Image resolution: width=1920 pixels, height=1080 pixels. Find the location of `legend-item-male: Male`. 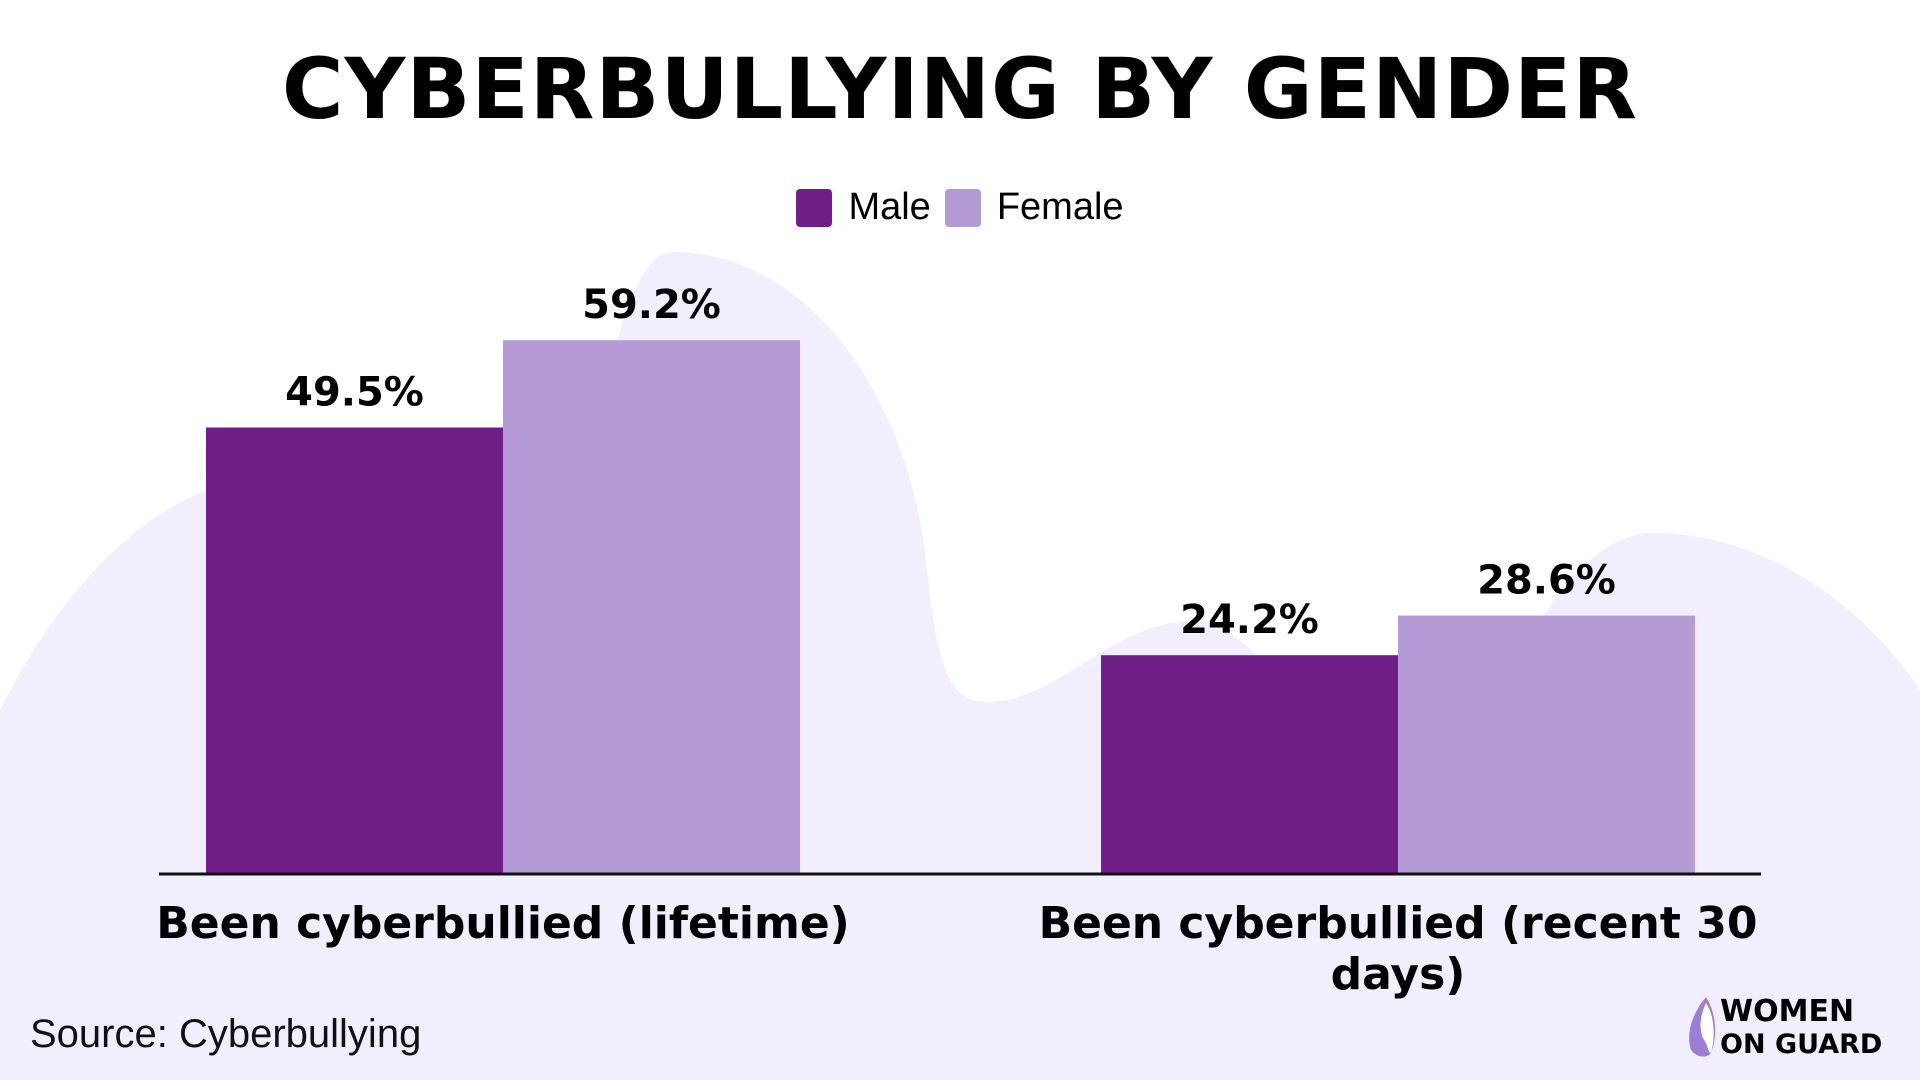

legend-item-male: Male is located at coordinates (863, 207).